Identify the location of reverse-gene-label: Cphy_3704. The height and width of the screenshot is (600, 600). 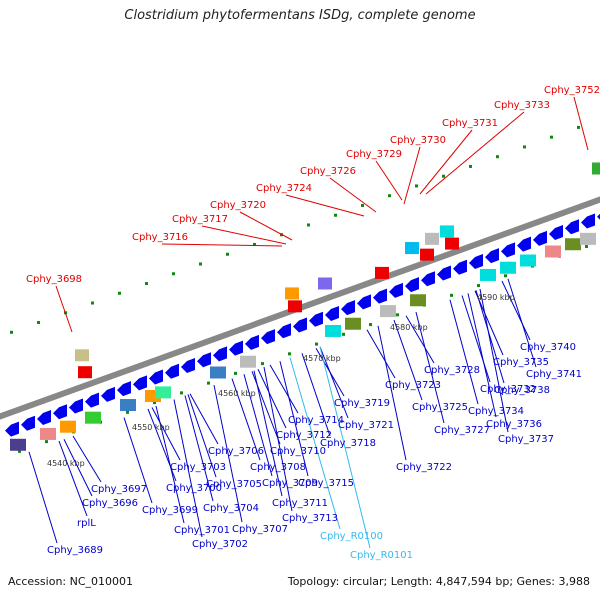
(231, 508).